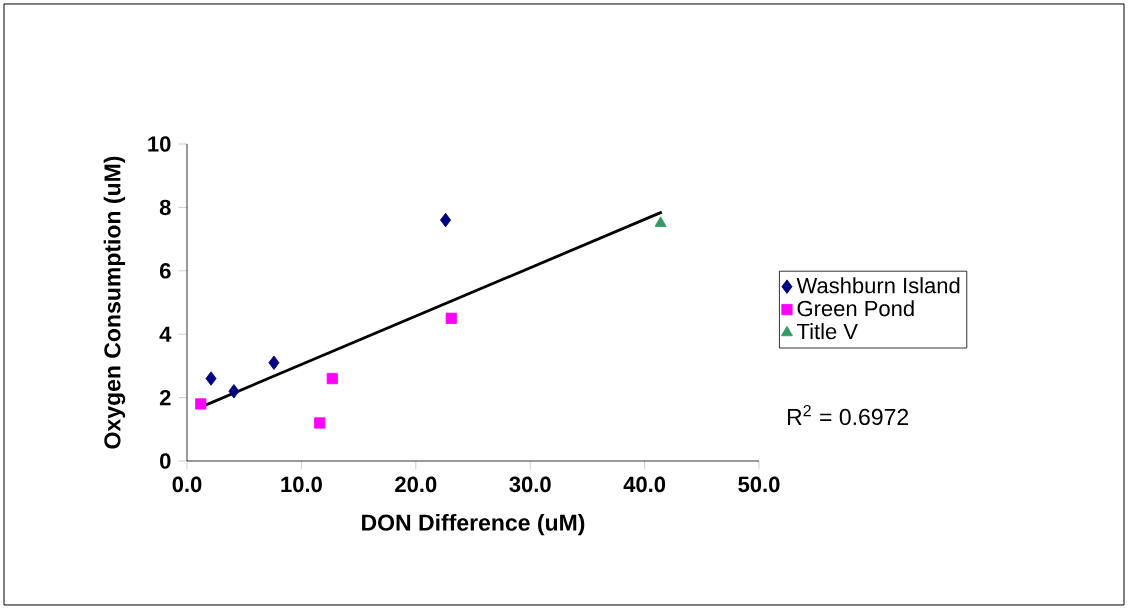  Describe the element at coordinates (187, 484) in the screenshot. I see `x-tick-label: 0.0` at that location.